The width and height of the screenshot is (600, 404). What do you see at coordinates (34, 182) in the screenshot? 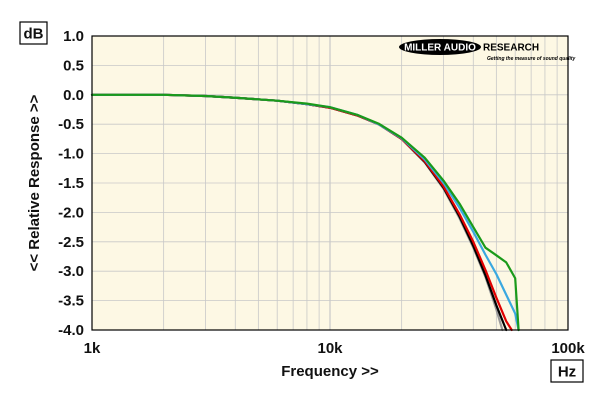
I see `y-axis-title: << Relative Response >>` at bounding box center [34, 182].